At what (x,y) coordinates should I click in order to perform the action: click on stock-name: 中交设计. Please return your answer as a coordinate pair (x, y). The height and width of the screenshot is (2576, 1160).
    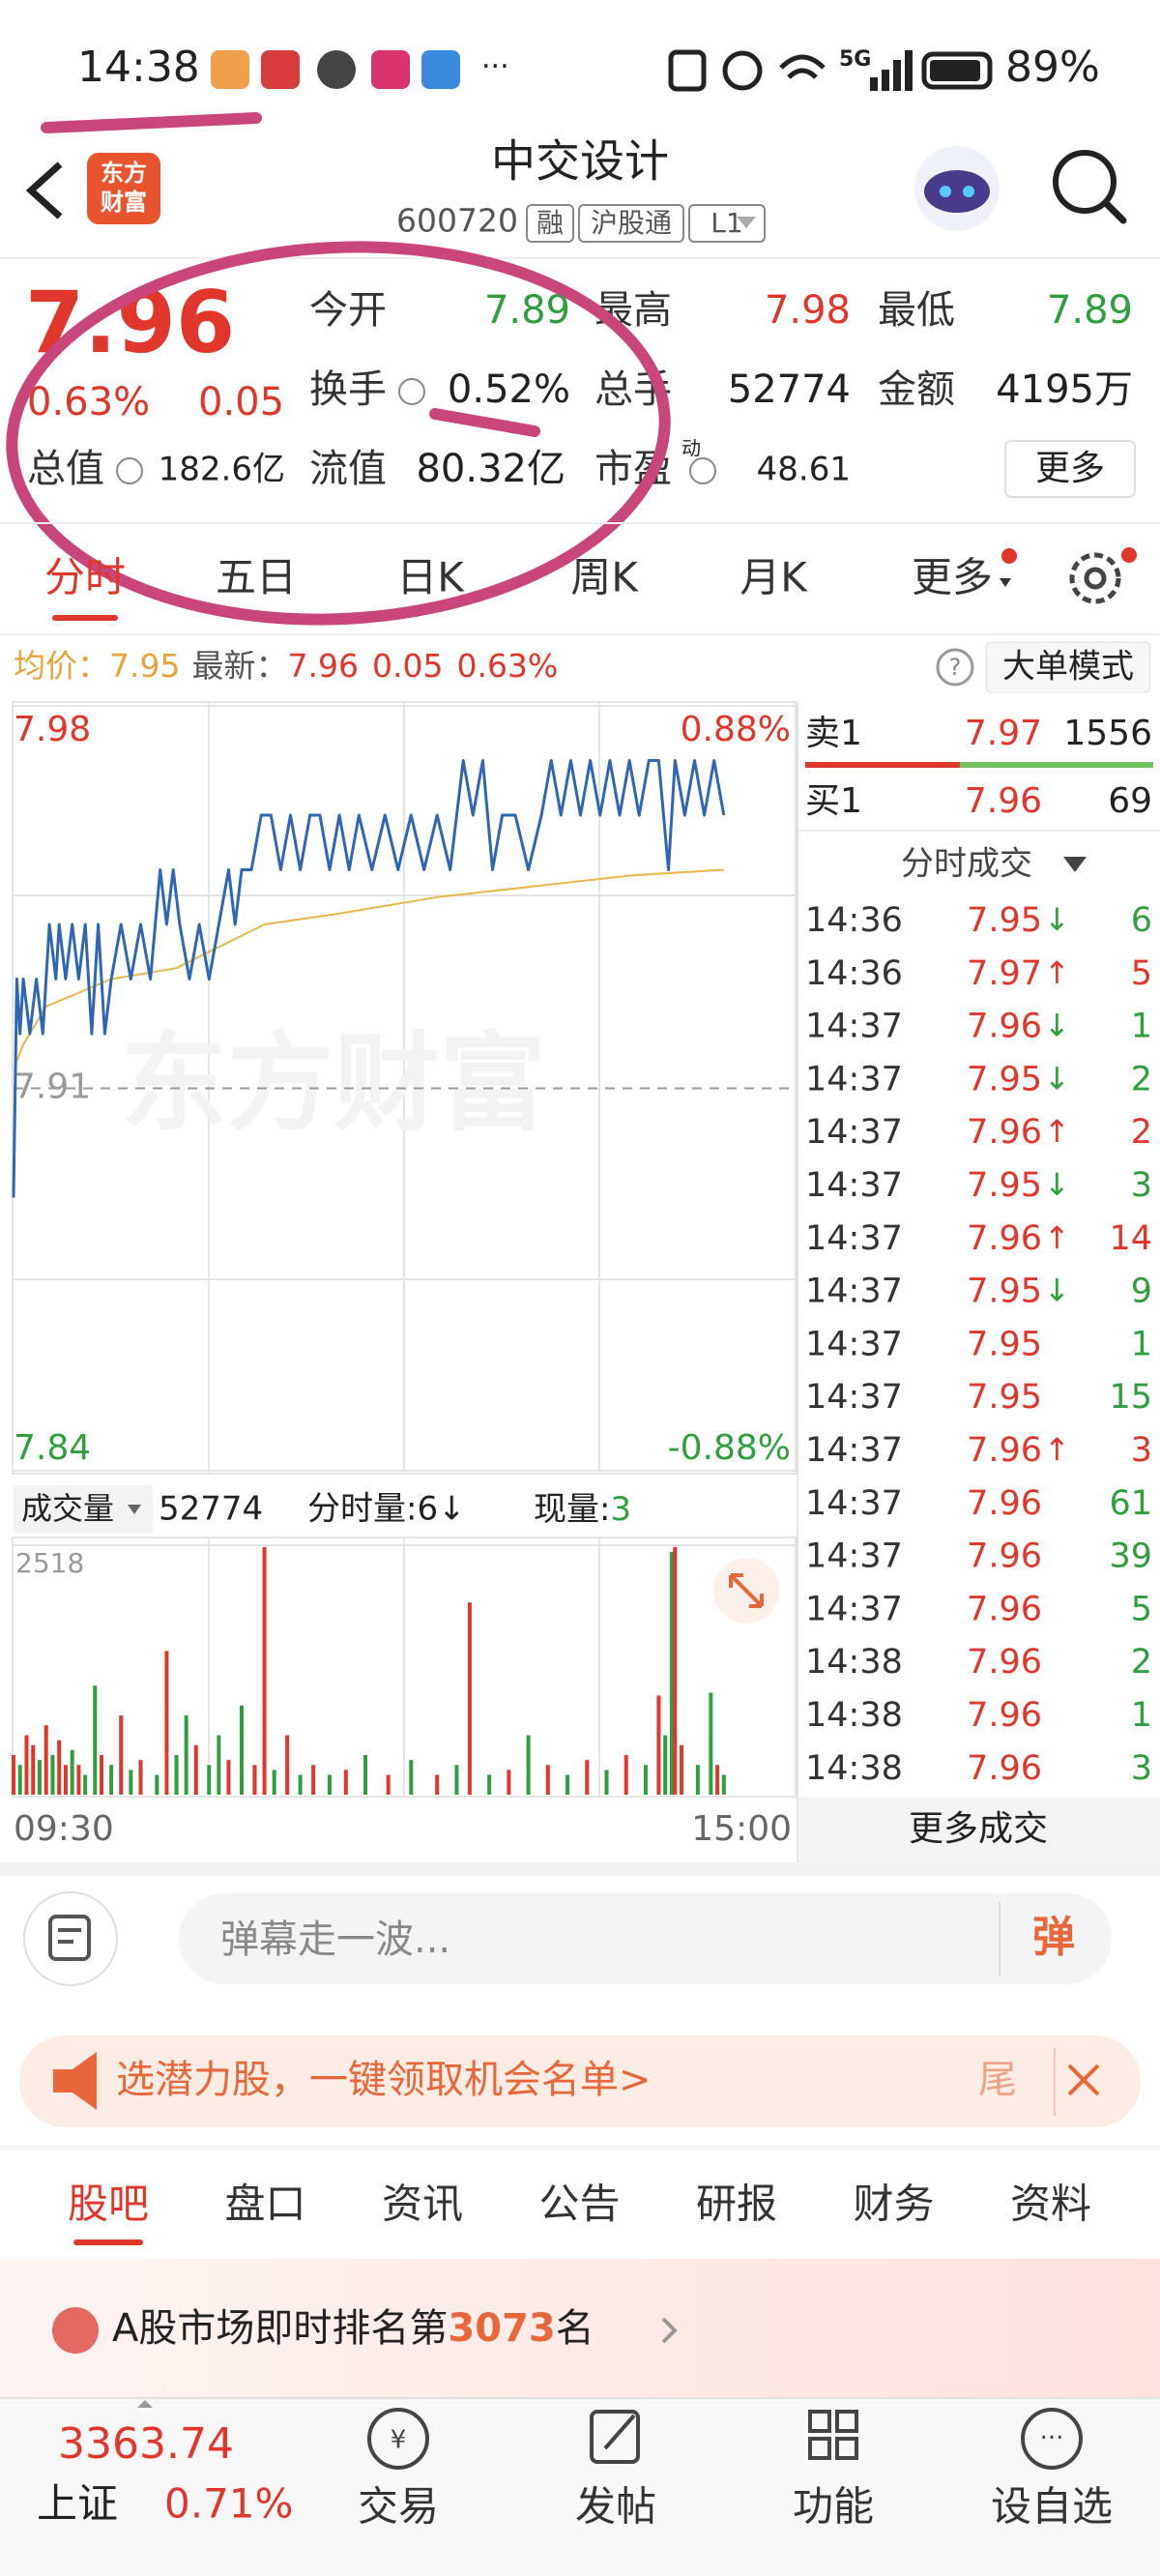
    Looking at the image, I should click on (580, 161).